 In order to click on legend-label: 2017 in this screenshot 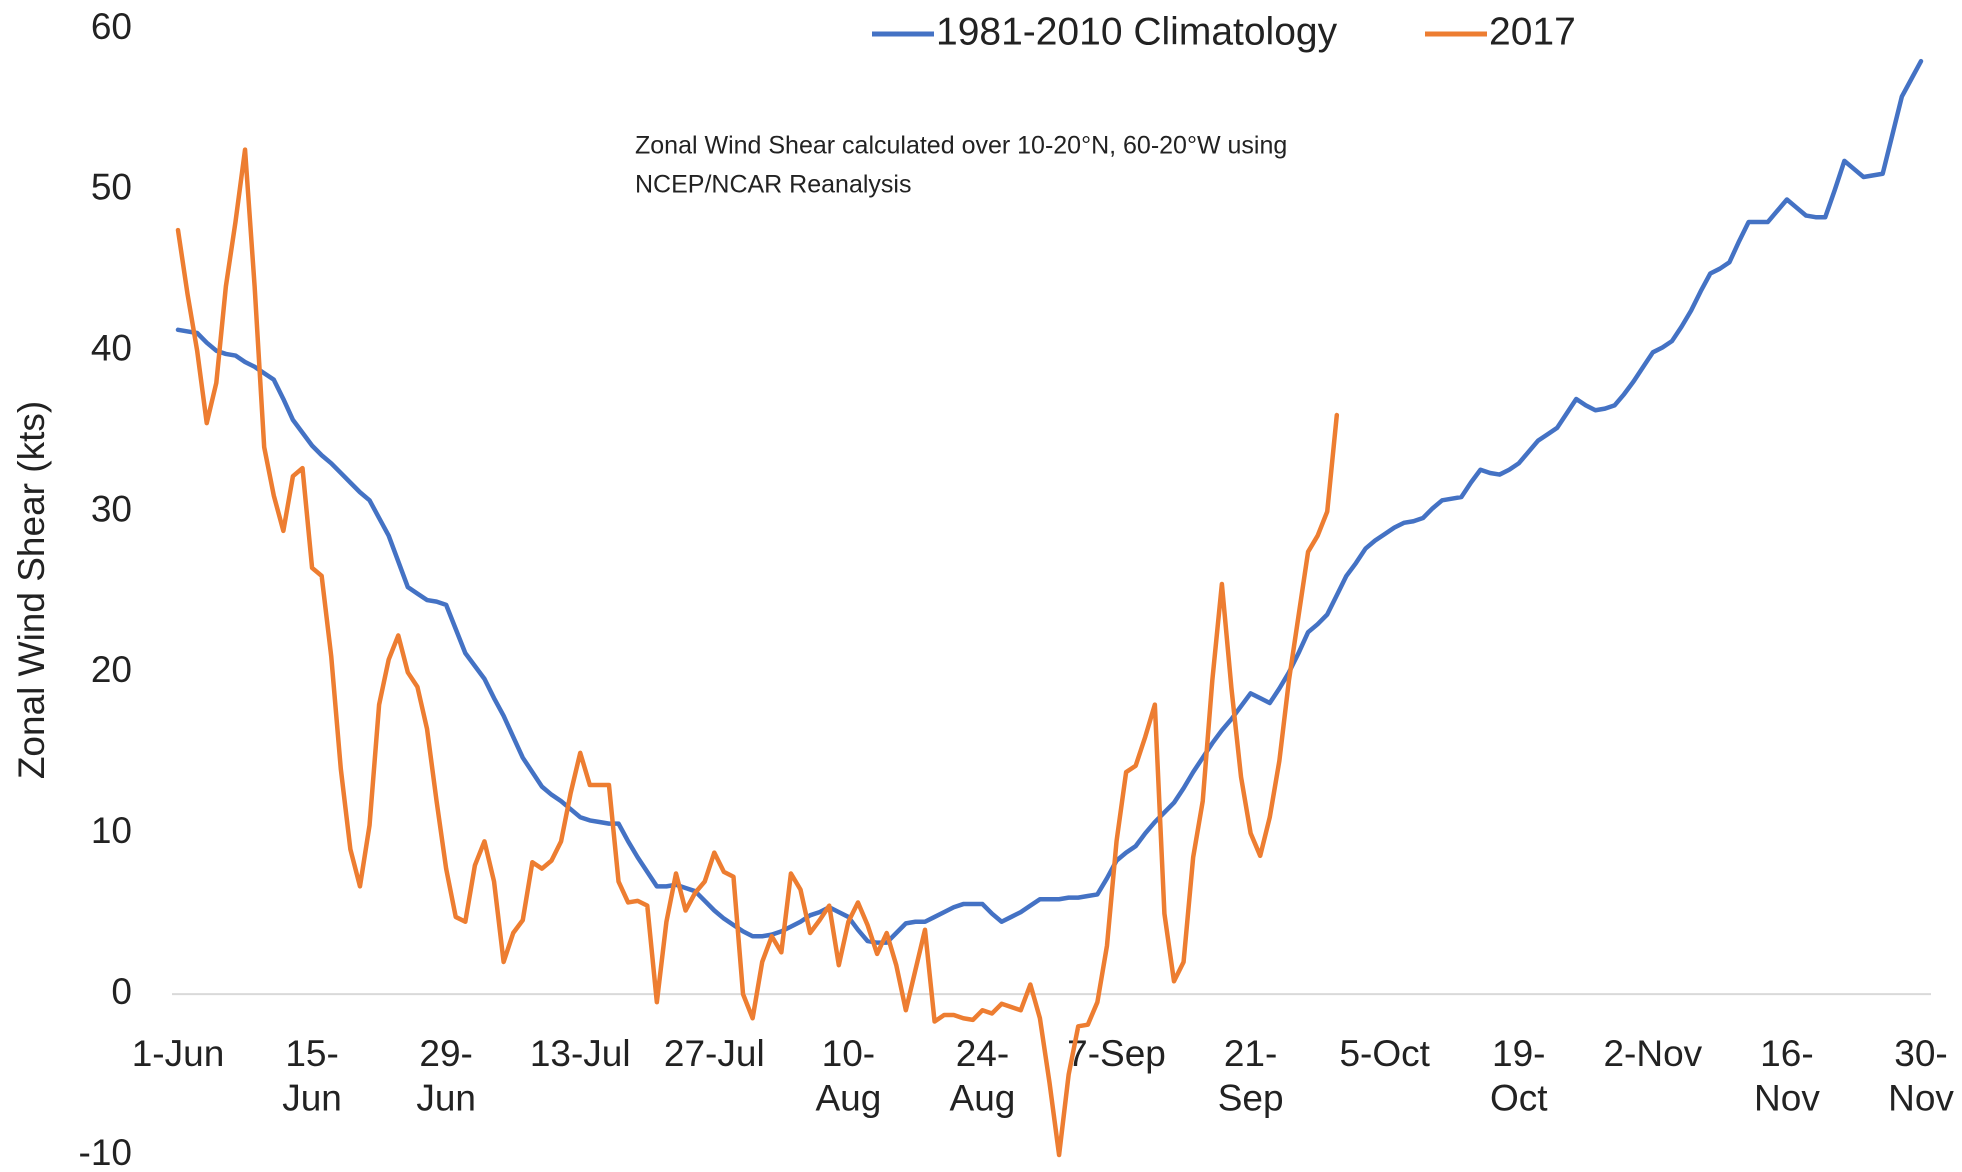, I will do `click(1532, 31)`.